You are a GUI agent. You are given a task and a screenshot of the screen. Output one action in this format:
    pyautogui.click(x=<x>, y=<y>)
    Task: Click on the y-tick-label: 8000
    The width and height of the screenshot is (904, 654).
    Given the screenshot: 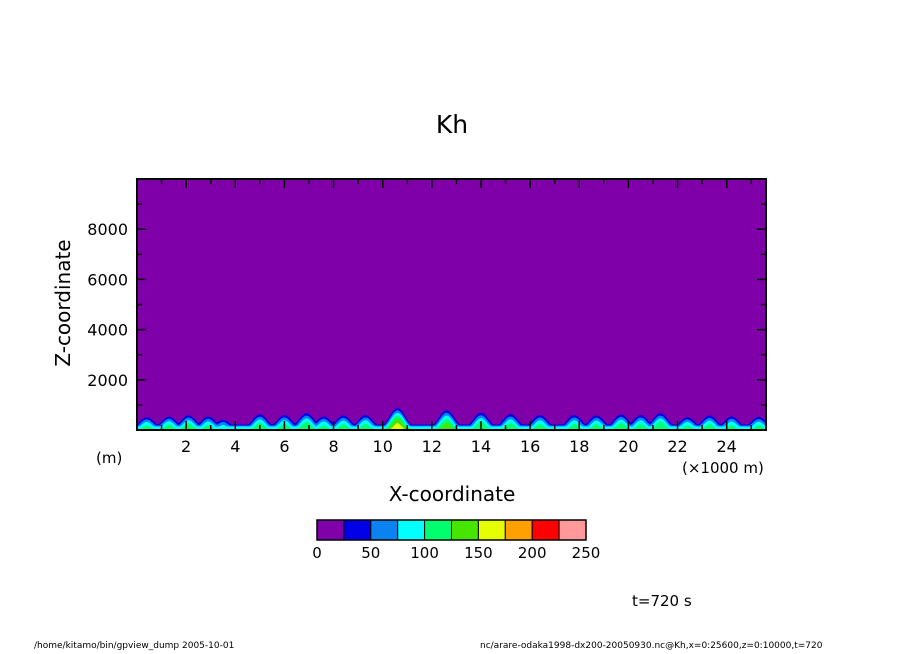 What is the action you would take?
    pyautogui.click(x=107, y=229)
    